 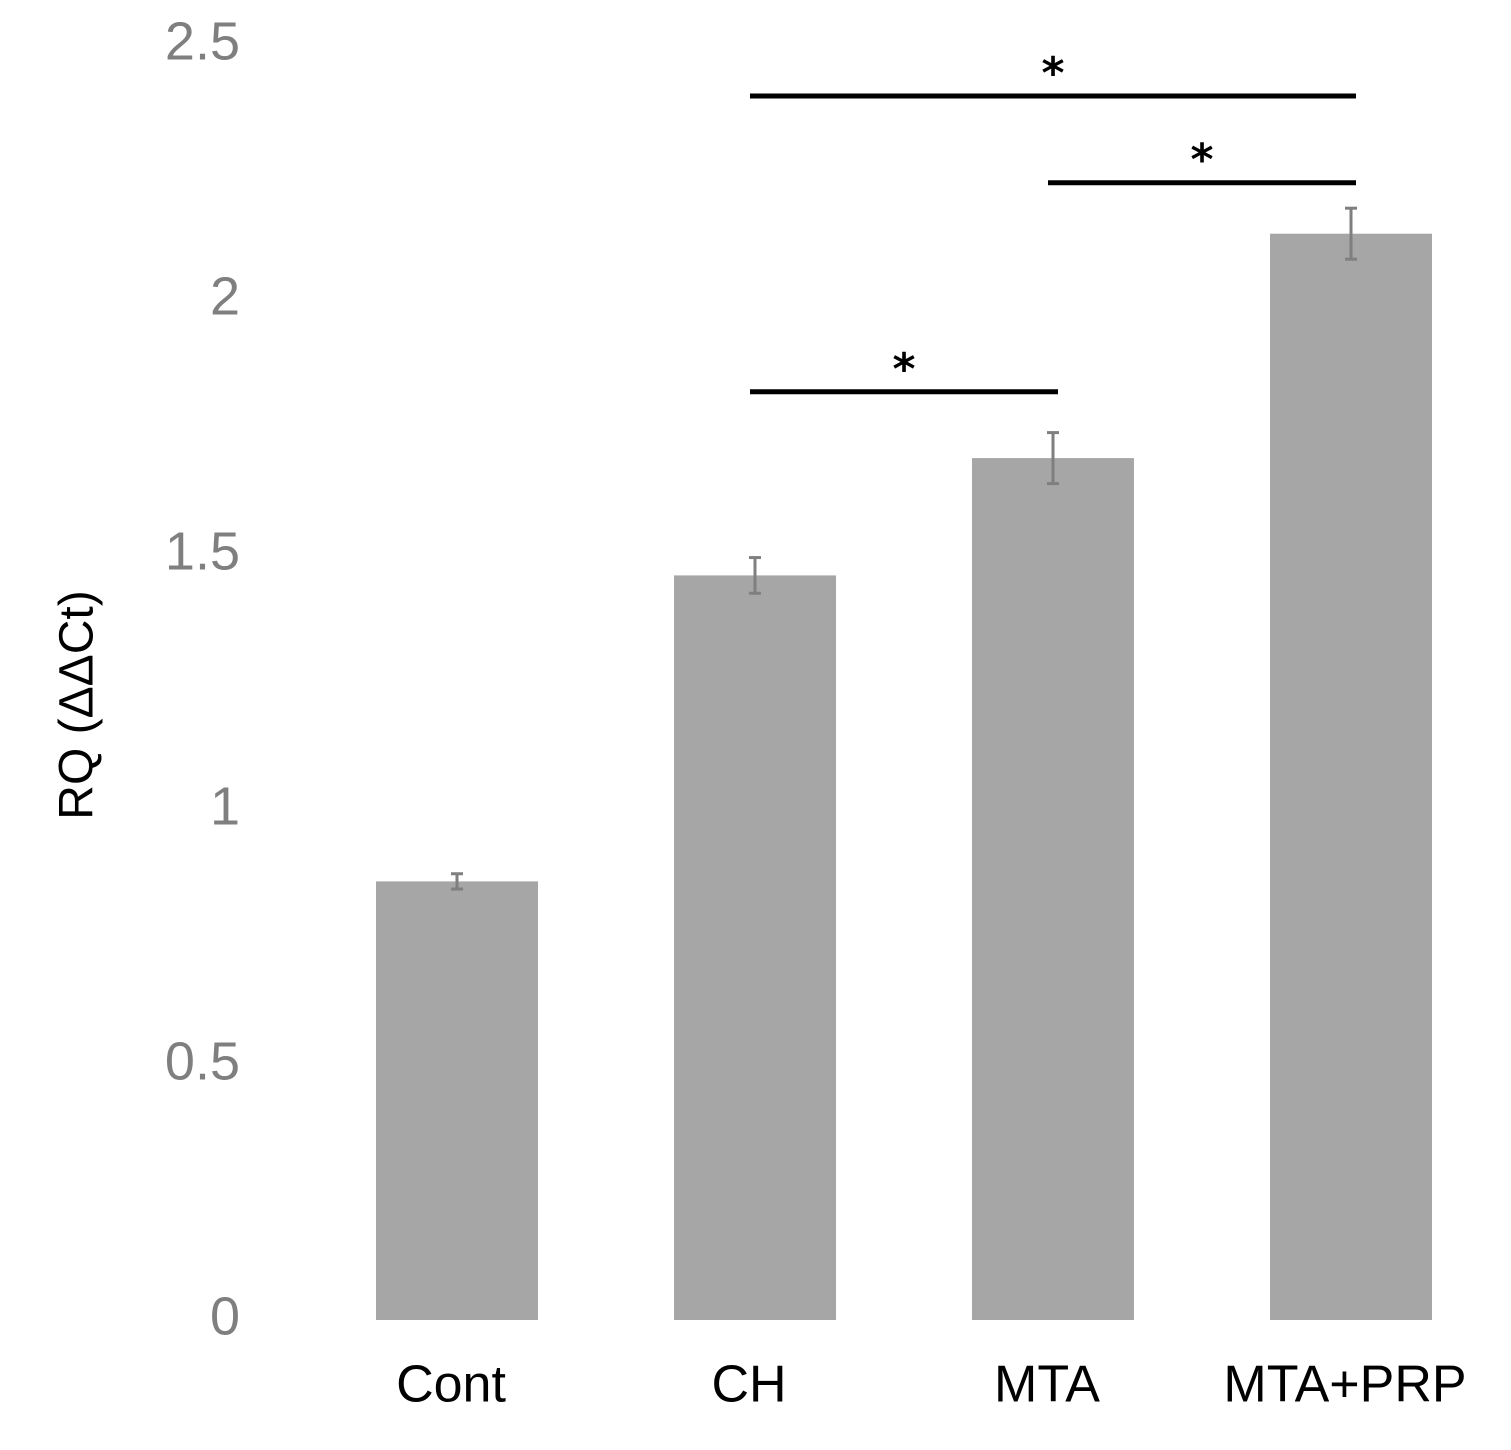 I want to click on x-category-label: CH, so click(x=748, y=1385).